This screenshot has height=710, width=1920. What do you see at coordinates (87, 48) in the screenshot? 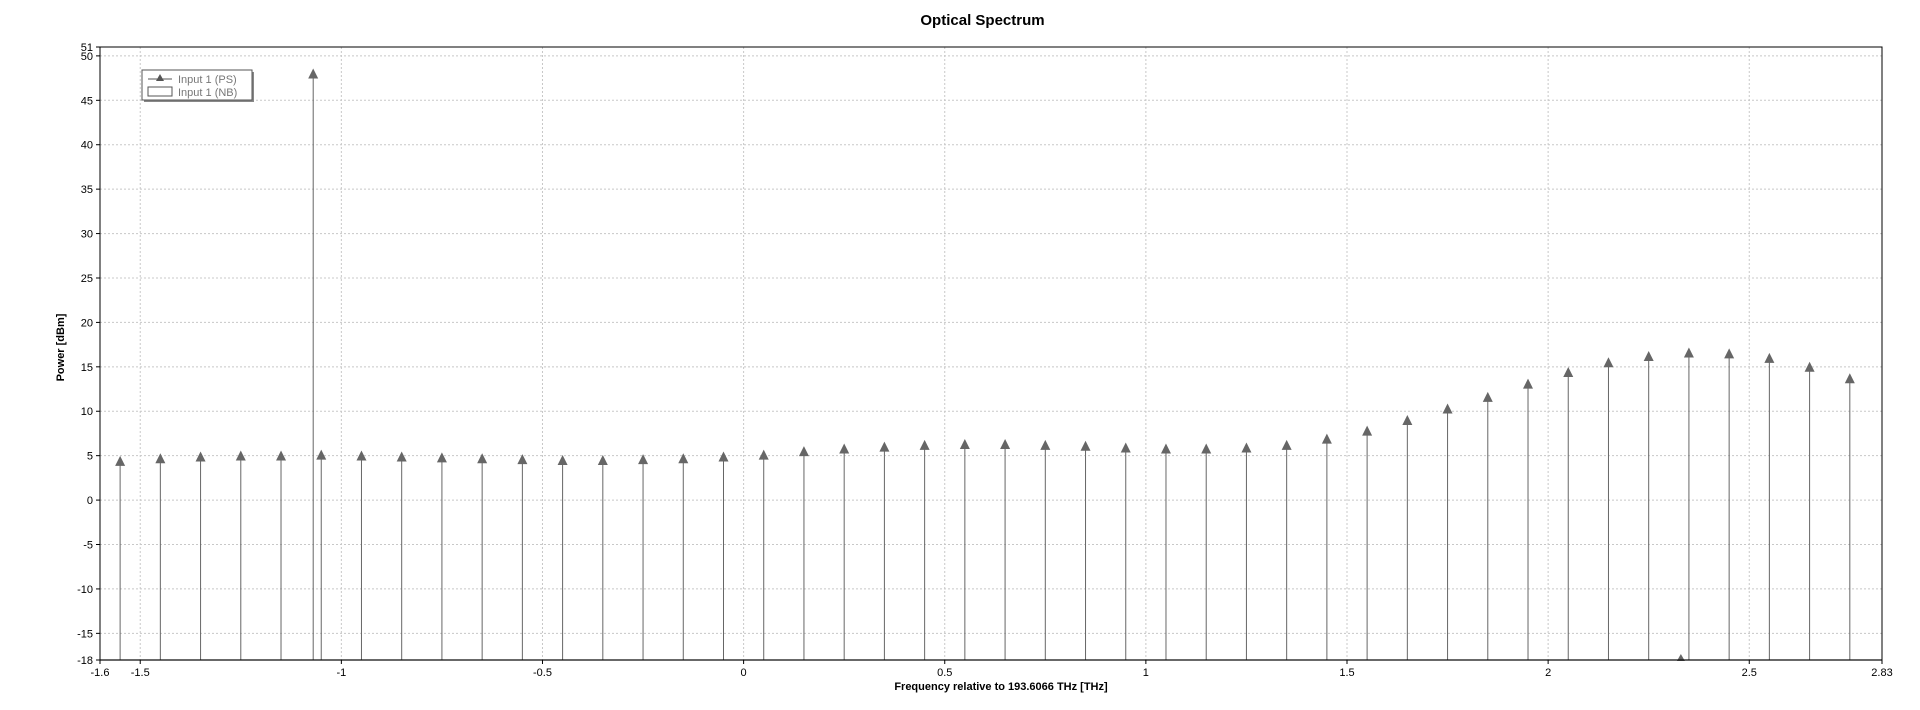
I see `y-tick-label: 51` at bounding box center [87, 48].